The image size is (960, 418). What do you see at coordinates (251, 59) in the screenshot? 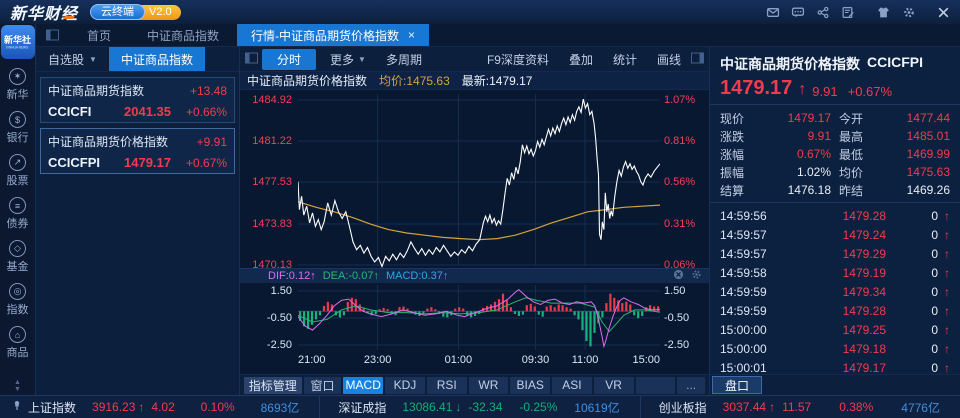
I see `layout-icon-left` at bounding box center [251, 59].